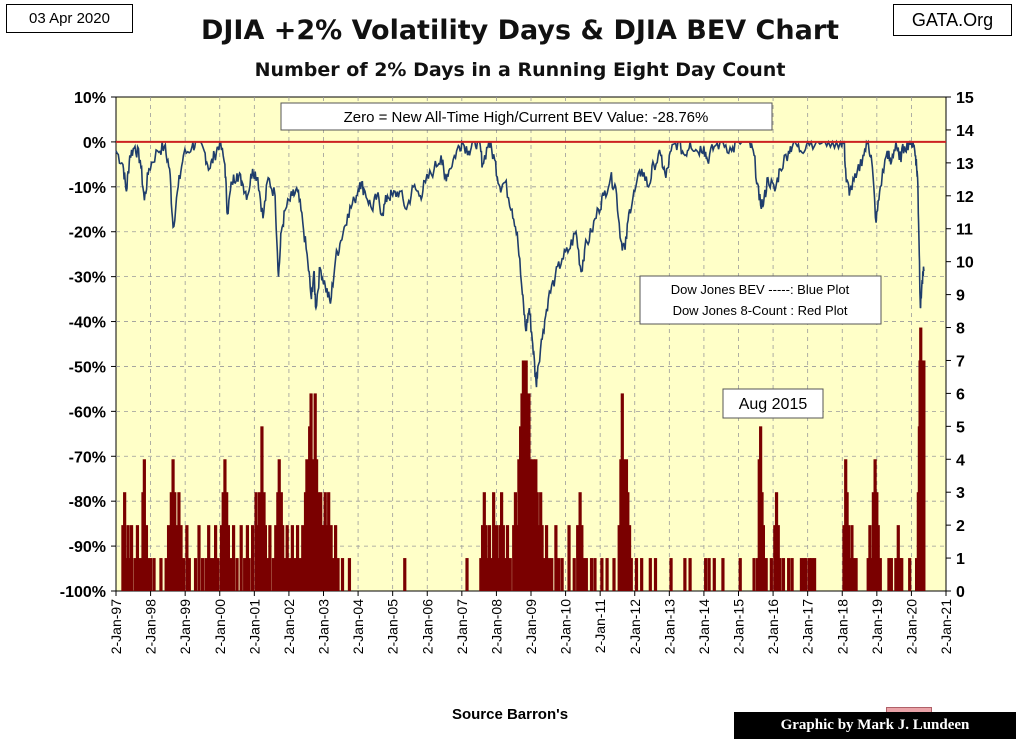  What do you see at coordinates (739, 626) in the screenshot?
I see `x-tick-label: 2-Jan-15` at bounding box center [739, 626].